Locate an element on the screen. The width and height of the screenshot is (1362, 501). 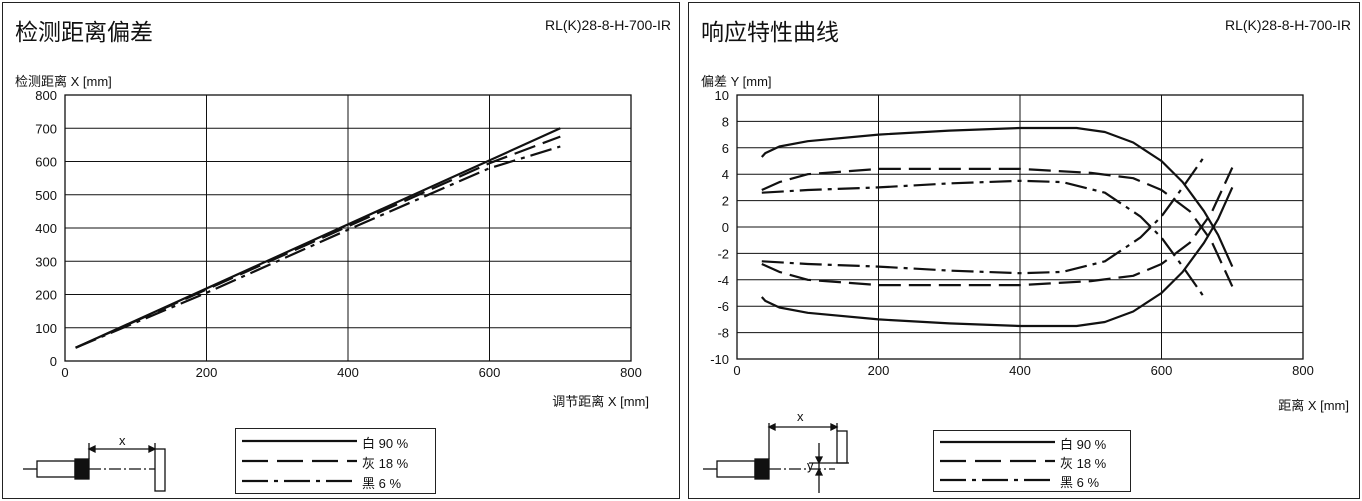
right-model-label: RL(K)28-8-H-700-IR is located at coordinates (1287, 25).